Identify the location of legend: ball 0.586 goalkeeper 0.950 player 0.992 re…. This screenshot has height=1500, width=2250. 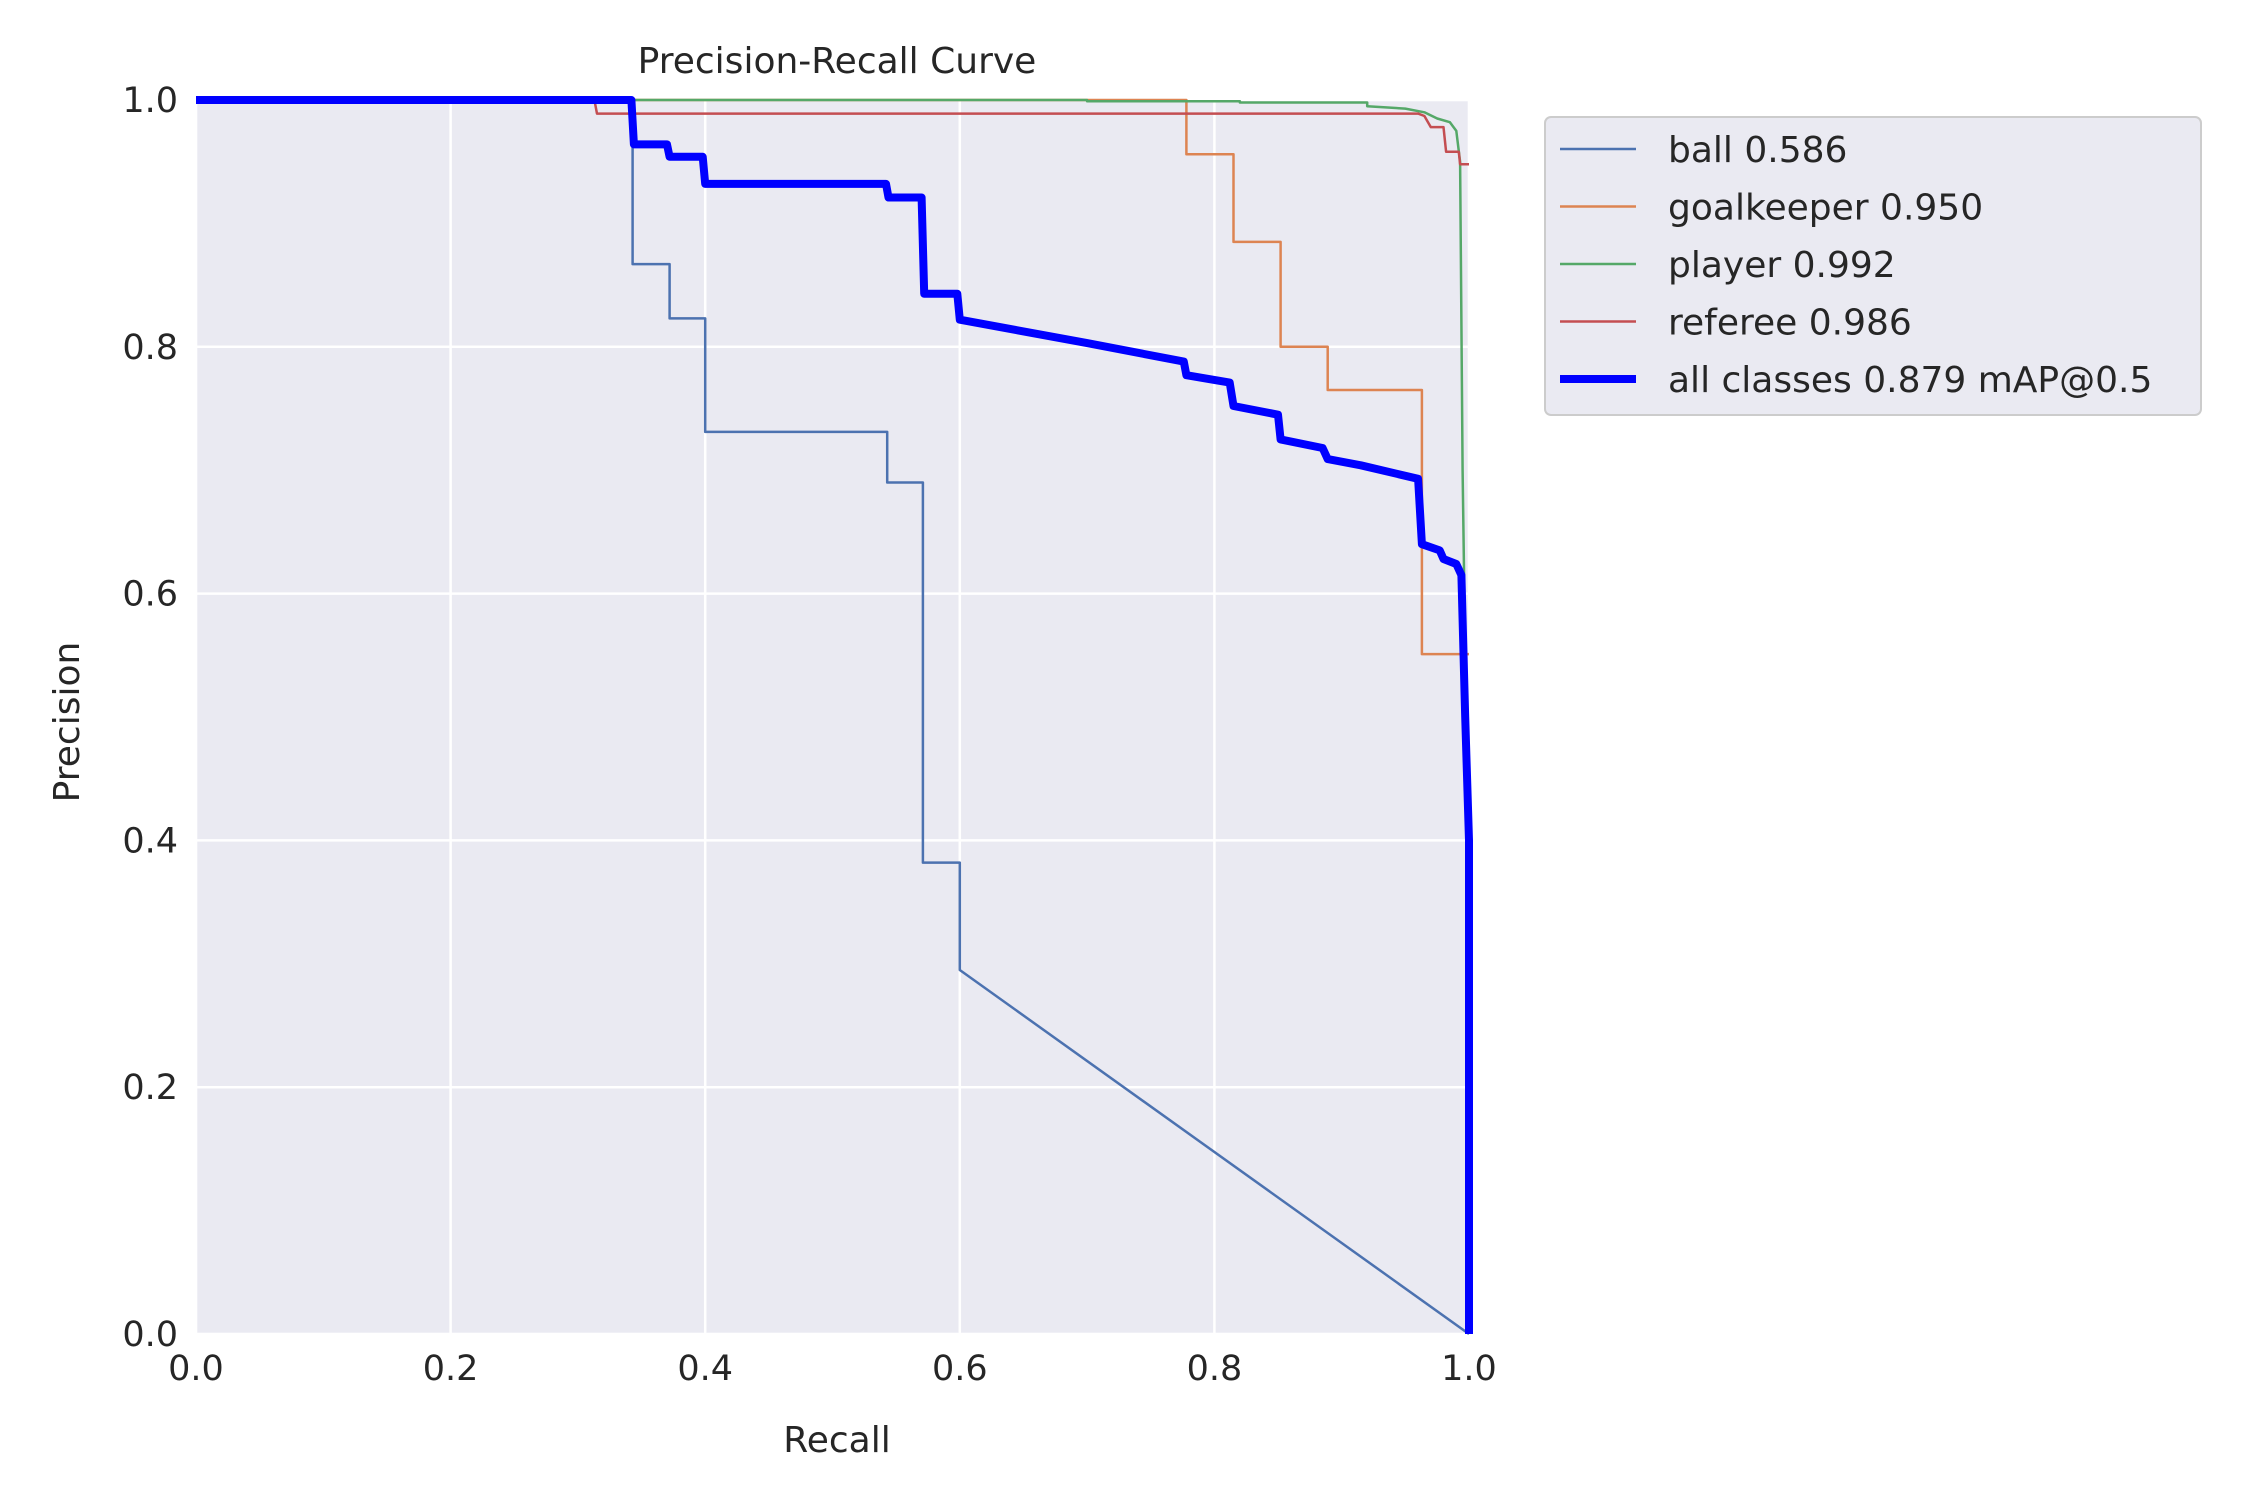
(1873, 266).